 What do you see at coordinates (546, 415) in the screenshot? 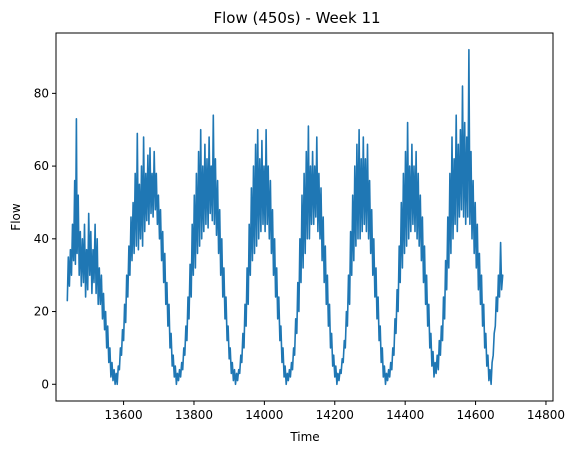
I see `x-tick-label: 14800` at bounding box center [546, 415].